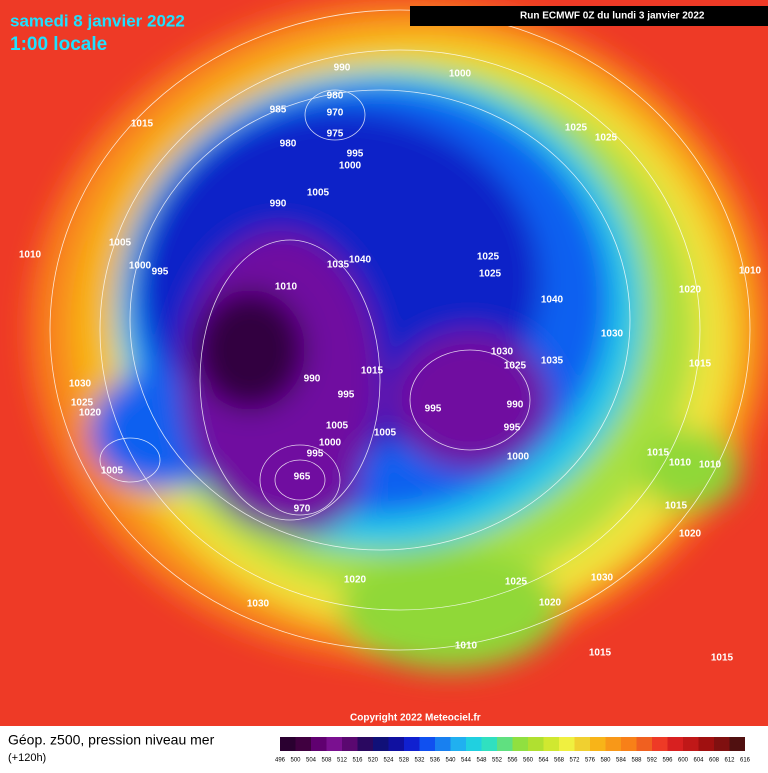  What do you see at coordinates (295, 761) in the screenshot?
I see `scale-label: 500` at bounding box center [295, 761].